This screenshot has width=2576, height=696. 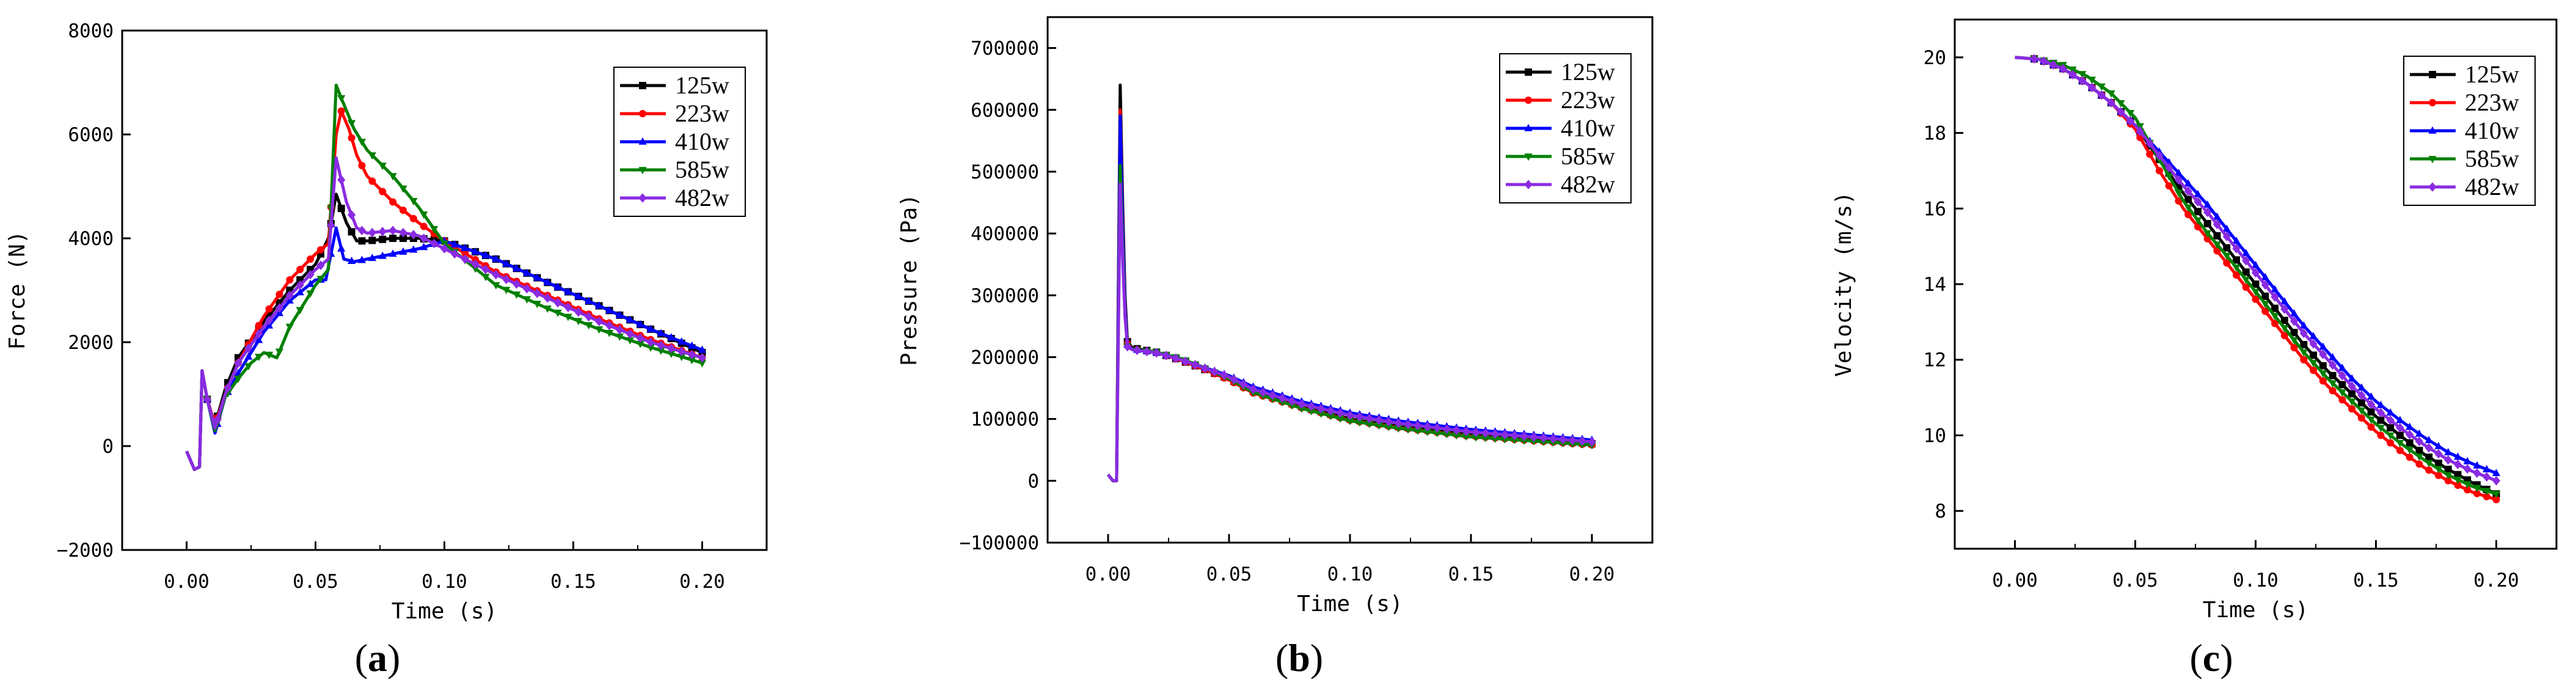 What do you see at coordinates (1359, 392) in the screenshot?
I see `series-markers-410w` at bounding box center [1359, 392].